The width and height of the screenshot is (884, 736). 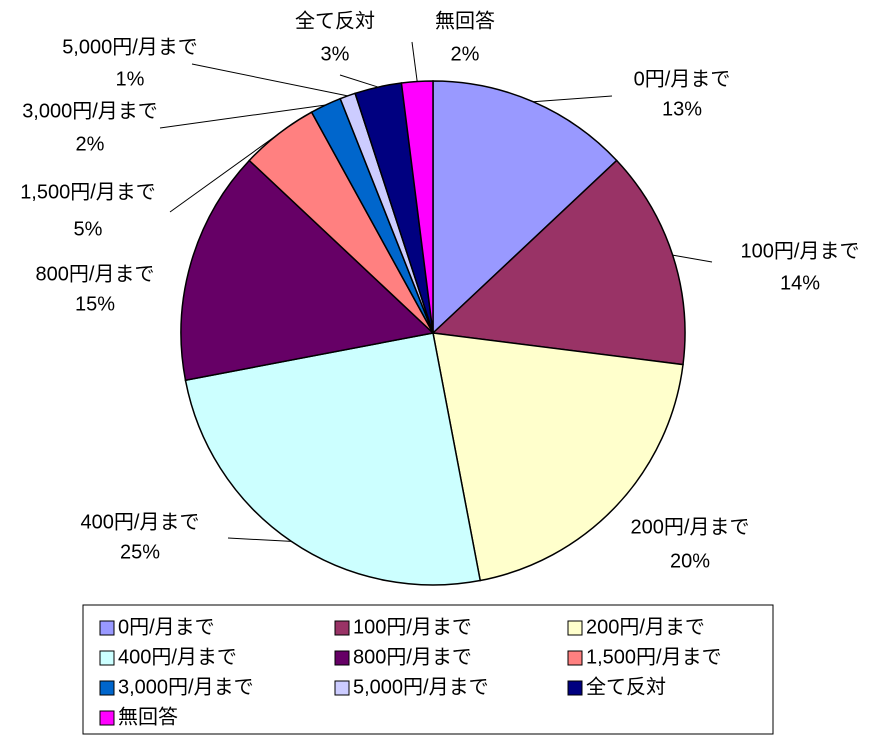 I want to click on slice-value-label: 5%, so click(x=88, y=229).